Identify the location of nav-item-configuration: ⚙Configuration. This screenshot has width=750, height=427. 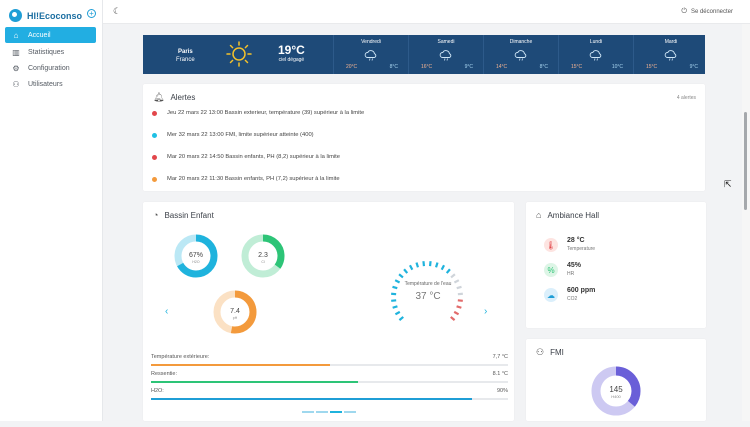
(50, 68).